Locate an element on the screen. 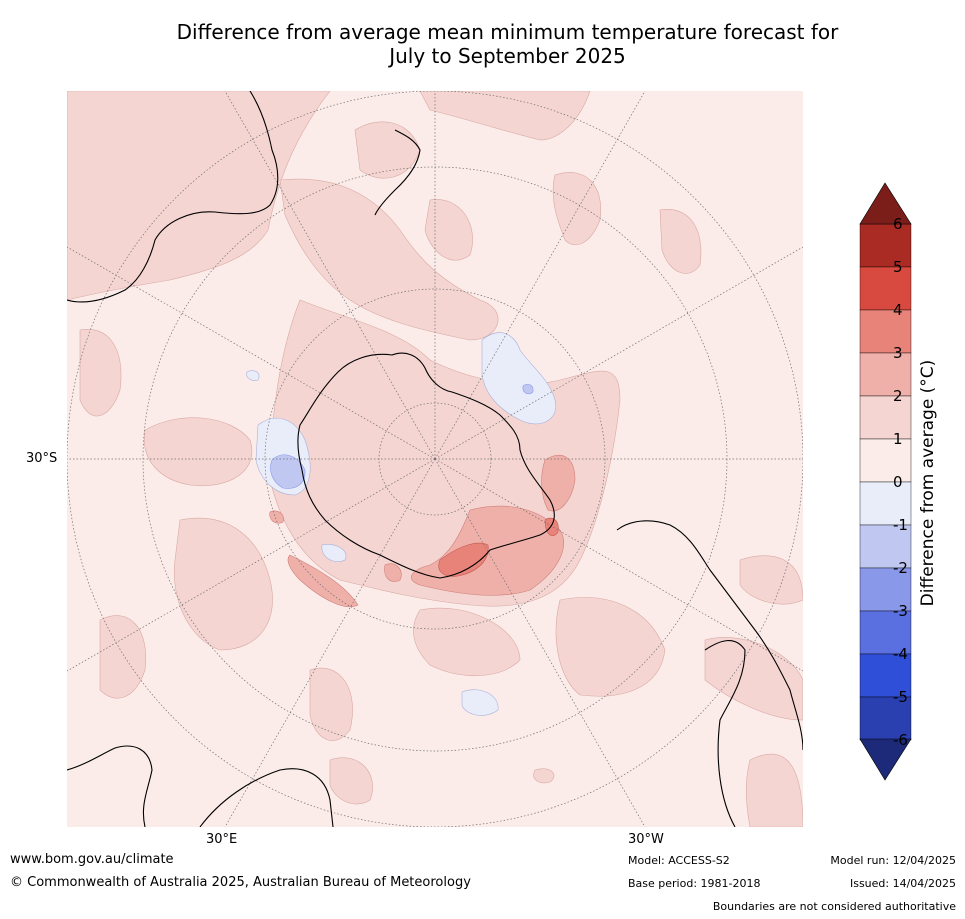 Image resolution: width=965 pixels, height=919 pixels. coastline-antarctica is located at coordinates (426, 465).